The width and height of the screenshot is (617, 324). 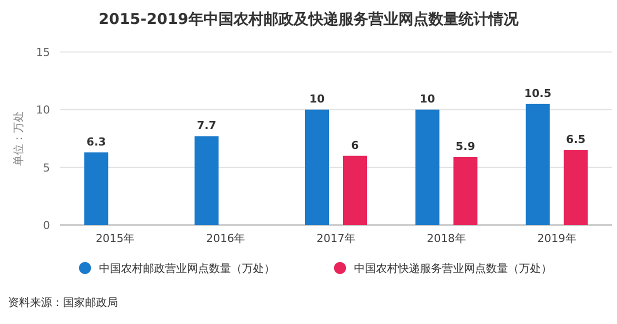 What do you see at coordinates (336, 238) in the screenshot?
I see `x-tick-label: 2017年` at bounding box center [336, 238].